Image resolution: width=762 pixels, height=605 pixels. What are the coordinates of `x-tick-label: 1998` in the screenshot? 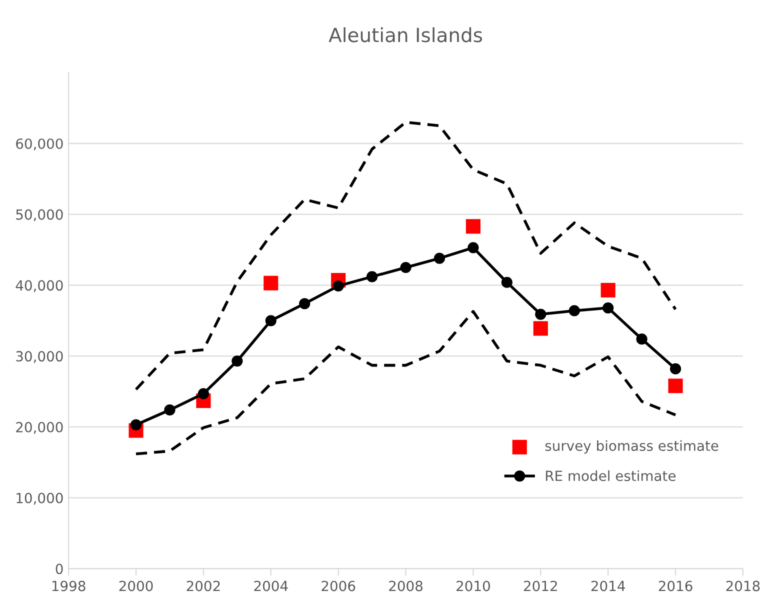 It's located at (69, 586).